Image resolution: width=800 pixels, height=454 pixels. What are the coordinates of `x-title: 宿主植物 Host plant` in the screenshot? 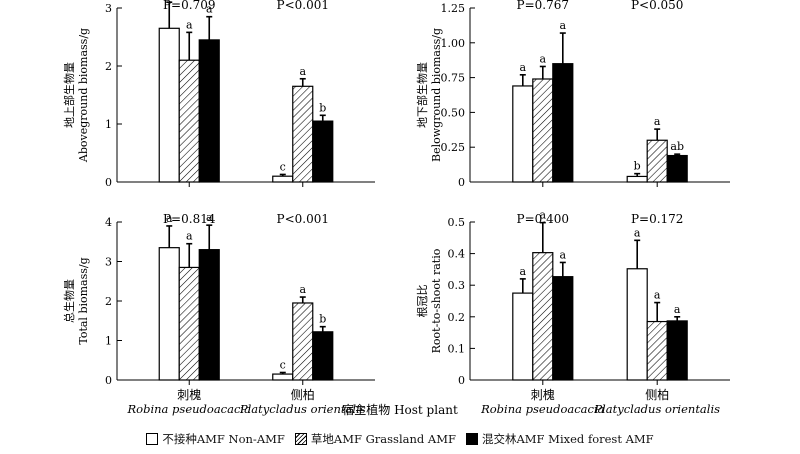 It's located at (400, 409).